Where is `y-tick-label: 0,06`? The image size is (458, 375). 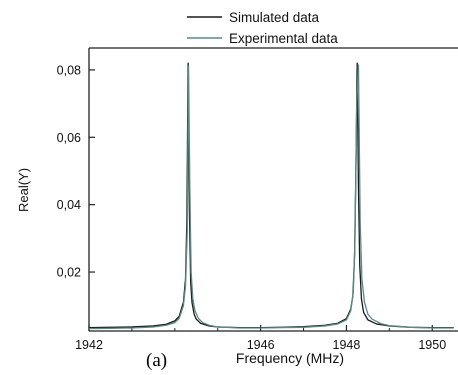 y-tick-label: 0,06 is located at coordinates (69, 138).